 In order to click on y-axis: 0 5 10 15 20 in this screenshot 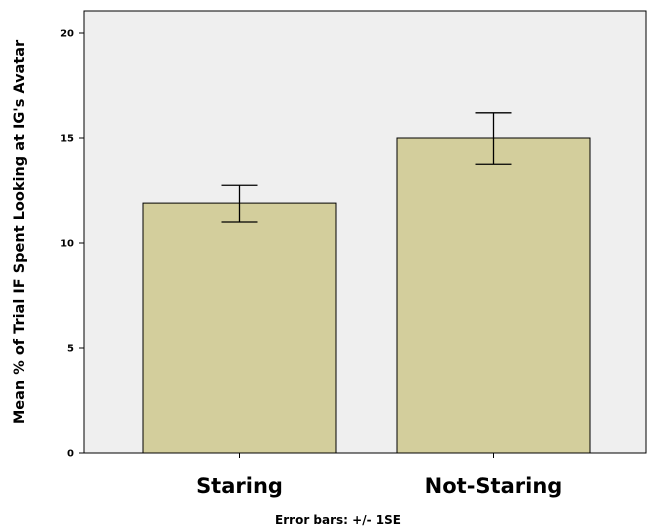, I will do `click(72, 244)`.